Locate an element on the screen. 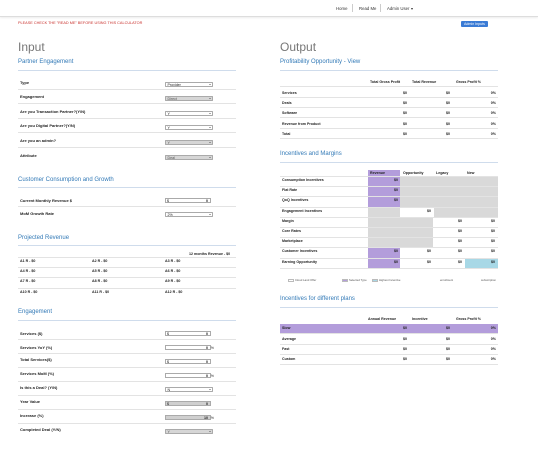  projected-revenue-title: Projected Revenue is located at coordinates (44, 238).